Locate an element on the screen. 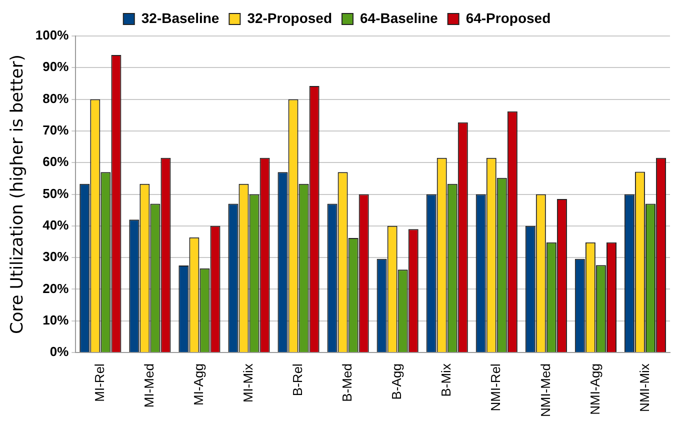  x-tick-label: NMI-Mix is located at coordinates (644, 387).